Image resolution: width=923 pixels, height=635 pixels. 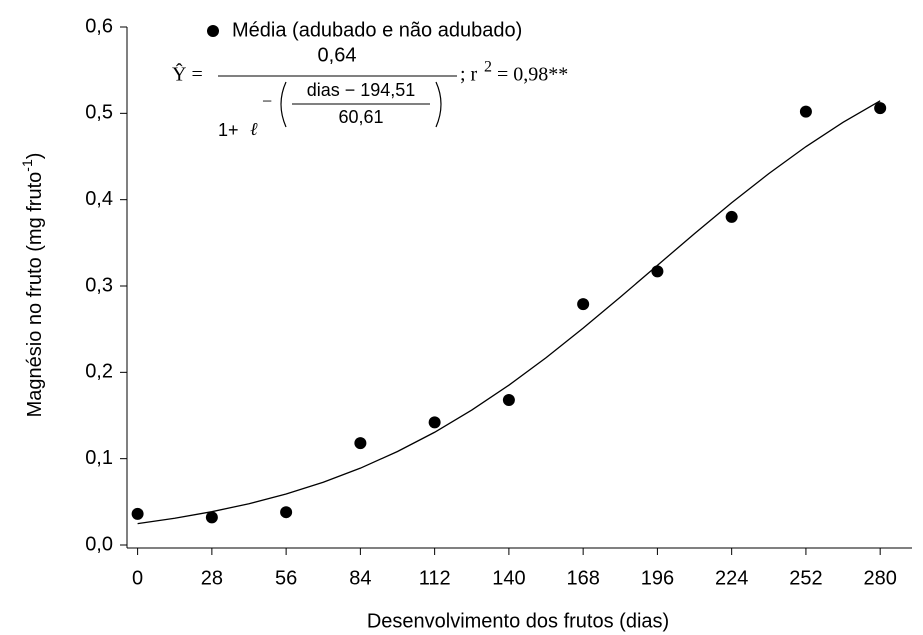 What do you see at coordinates (879, 578) in the screenshot?
I see `x-tick-label: 280` at bounding box center [879, 578].